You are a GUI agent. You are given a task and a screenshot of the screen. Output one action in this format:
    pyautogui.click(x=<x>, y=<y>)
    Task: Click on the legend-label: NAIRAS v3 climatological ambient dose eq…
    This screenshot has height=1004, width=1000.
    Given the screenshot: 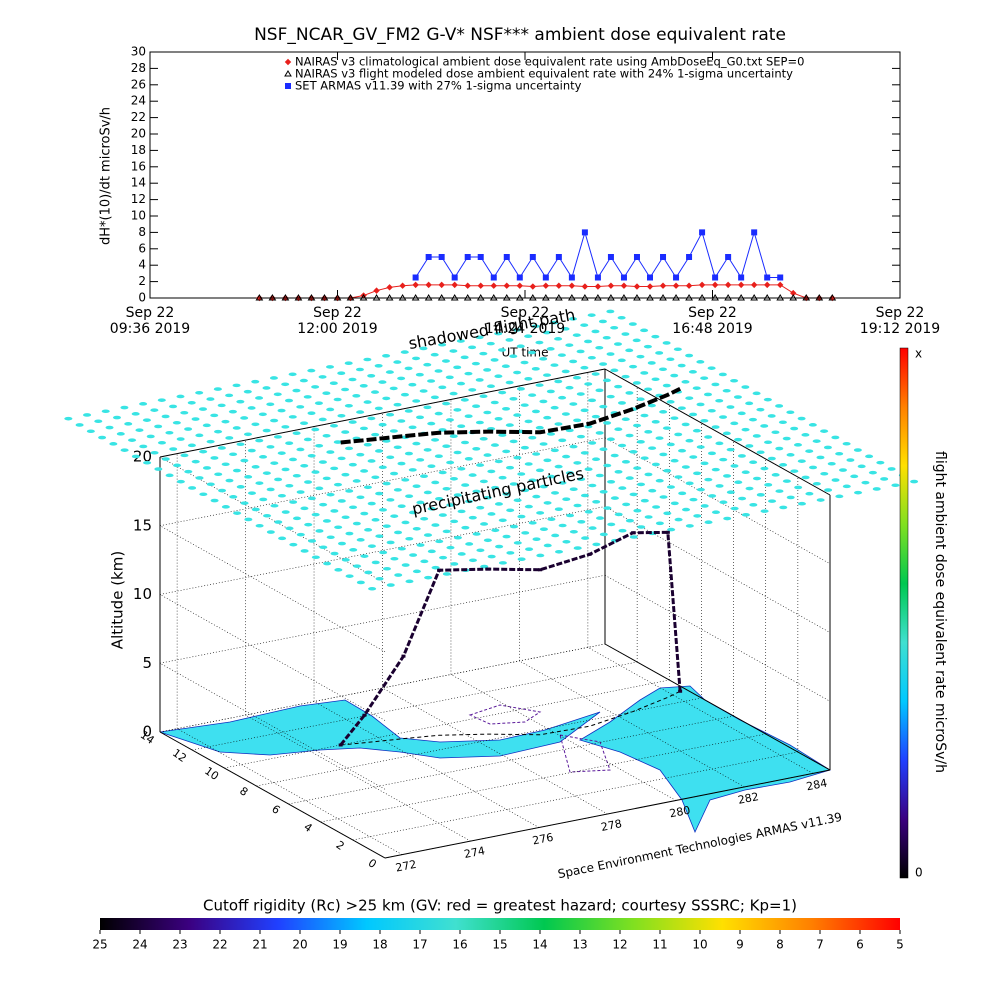 What is the action you would take?
    pyautogui.click(x=549, y=62)
    